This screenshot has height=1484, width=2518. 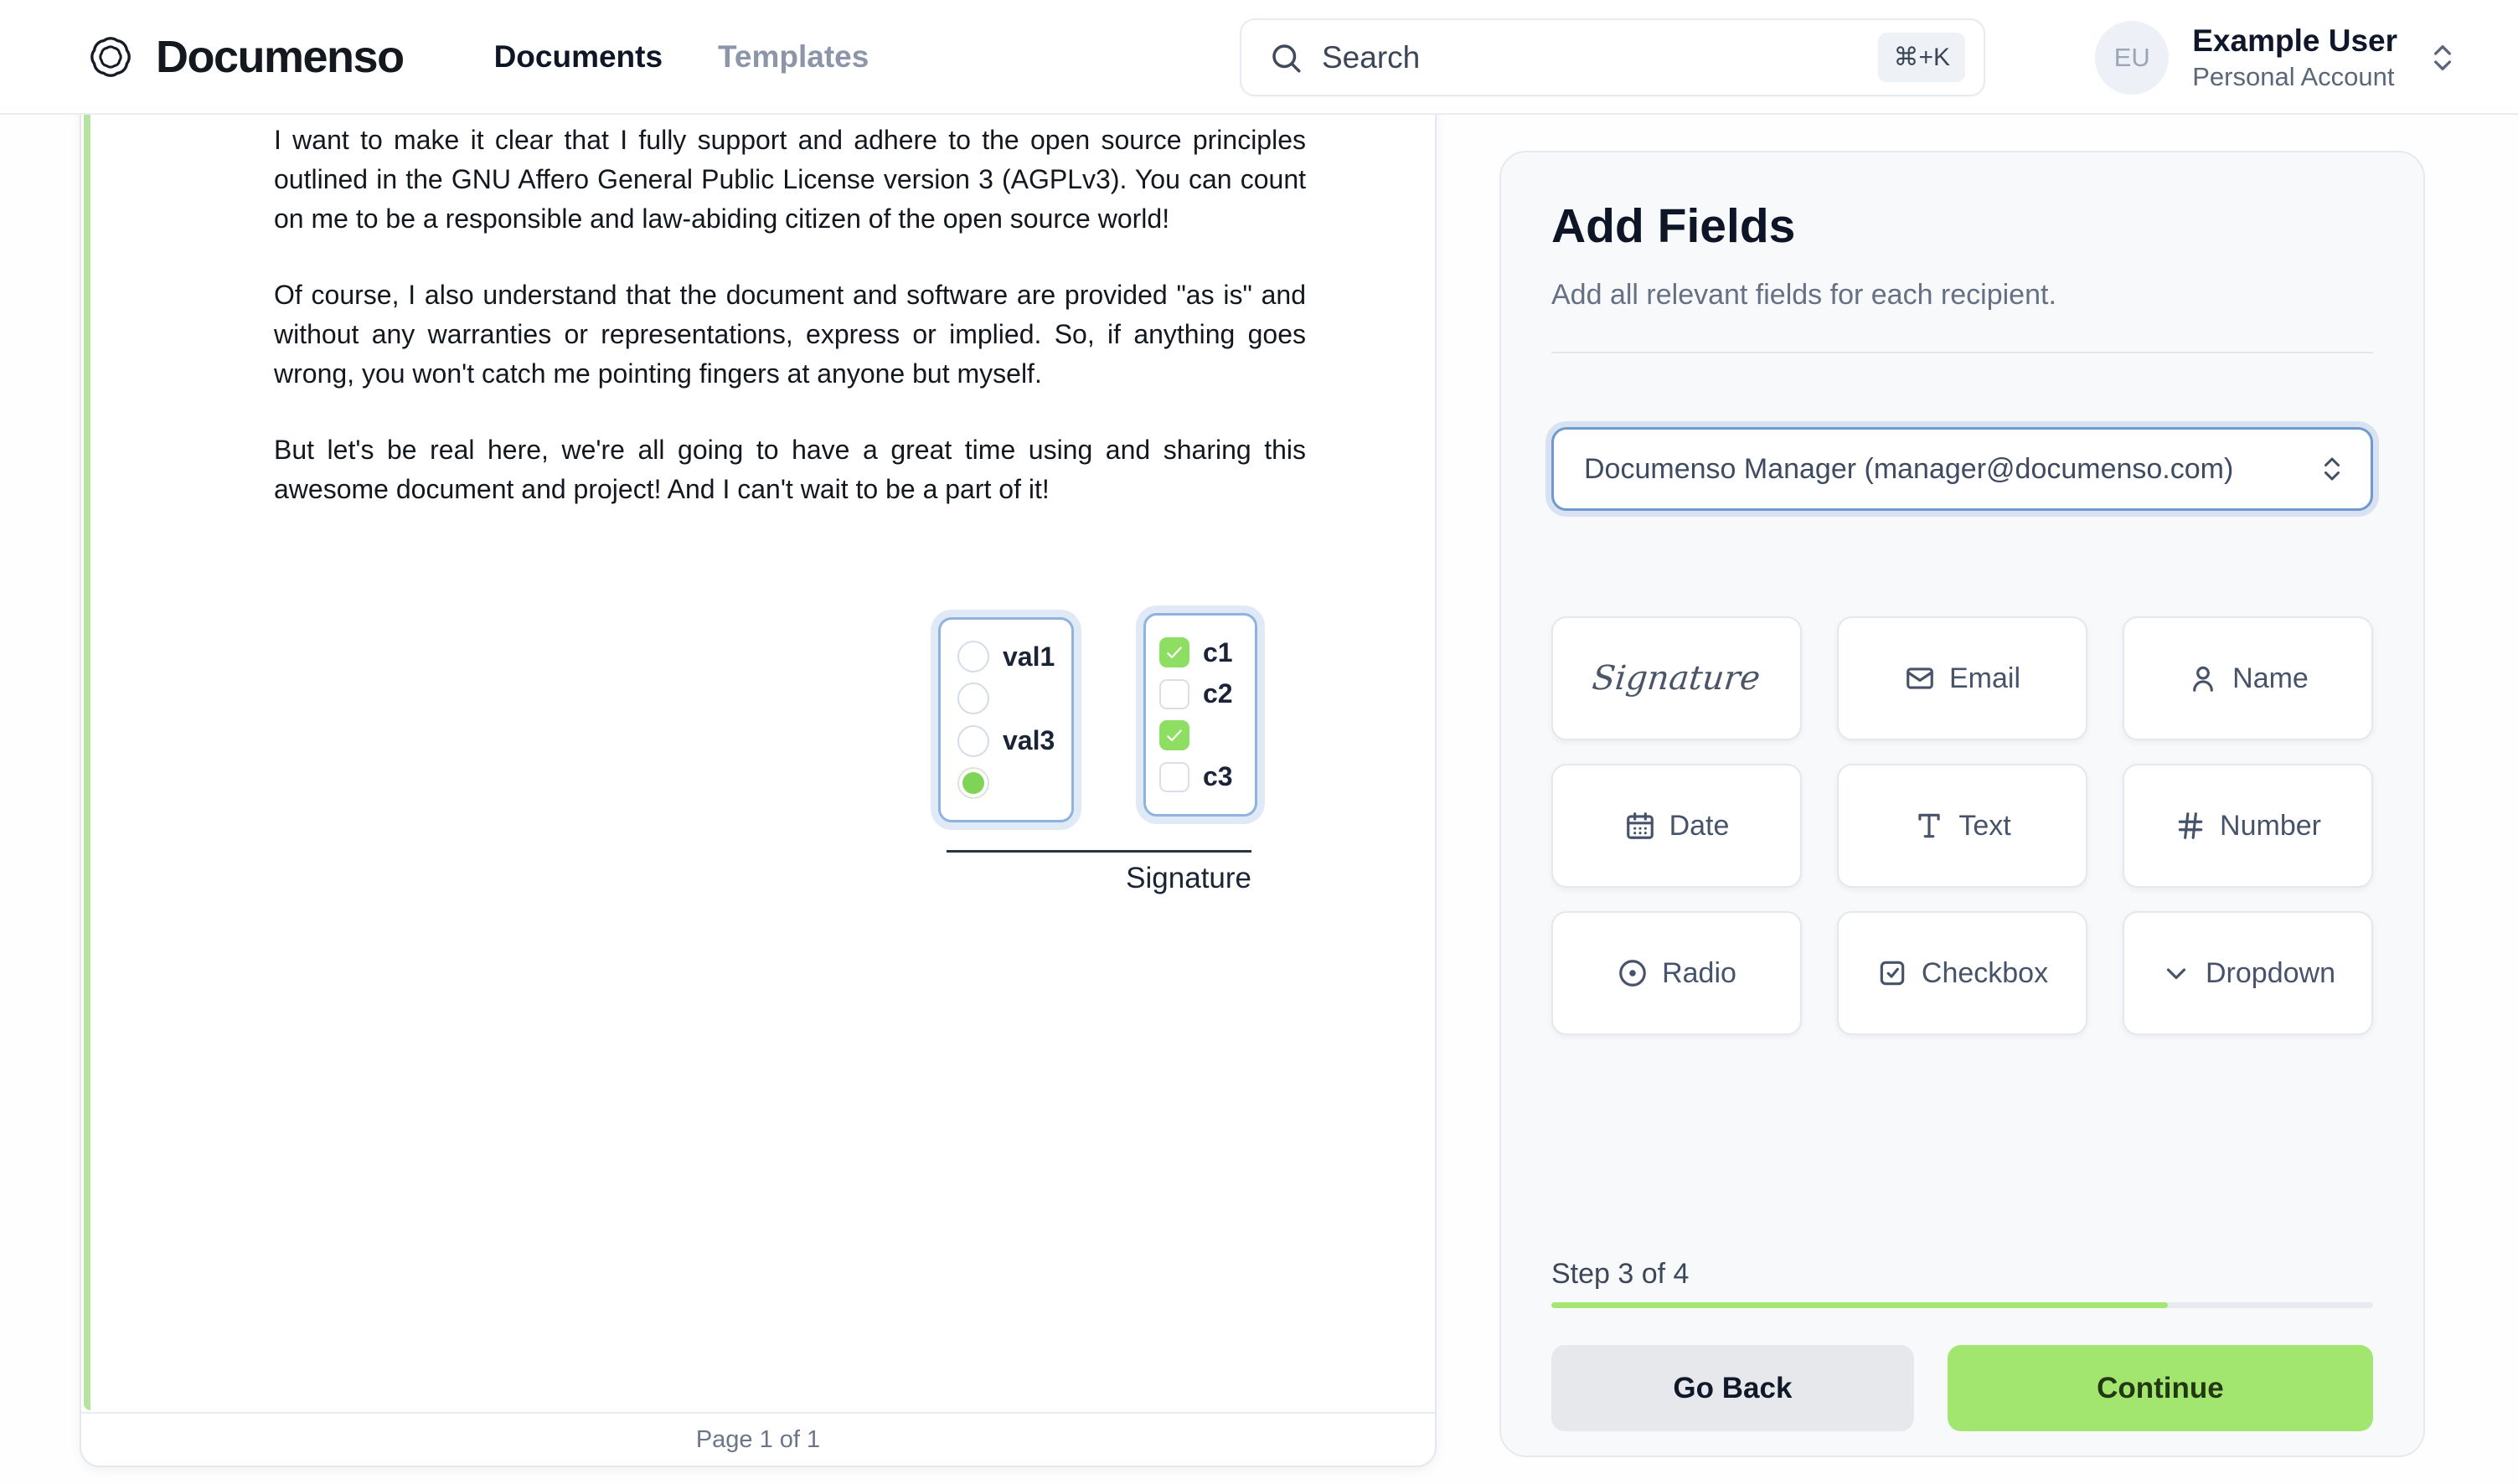 I want to click on checkbox-option-label: c3, so click(x=1218, y=776).